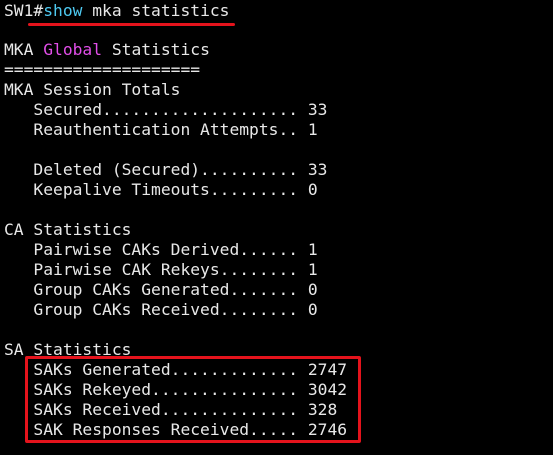 The width and height of the screenshot is (553, 455). I want to click on command-verb: show, so click(63, 10).